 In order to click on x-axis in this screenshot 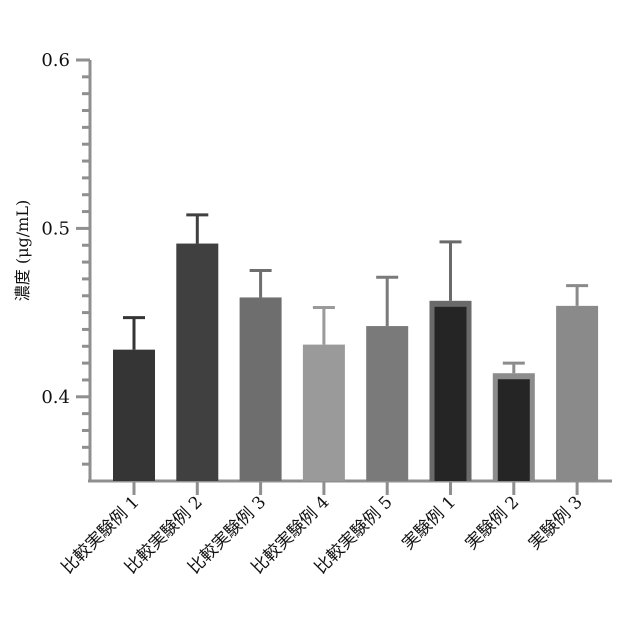, I will do `click(350, 488)`.